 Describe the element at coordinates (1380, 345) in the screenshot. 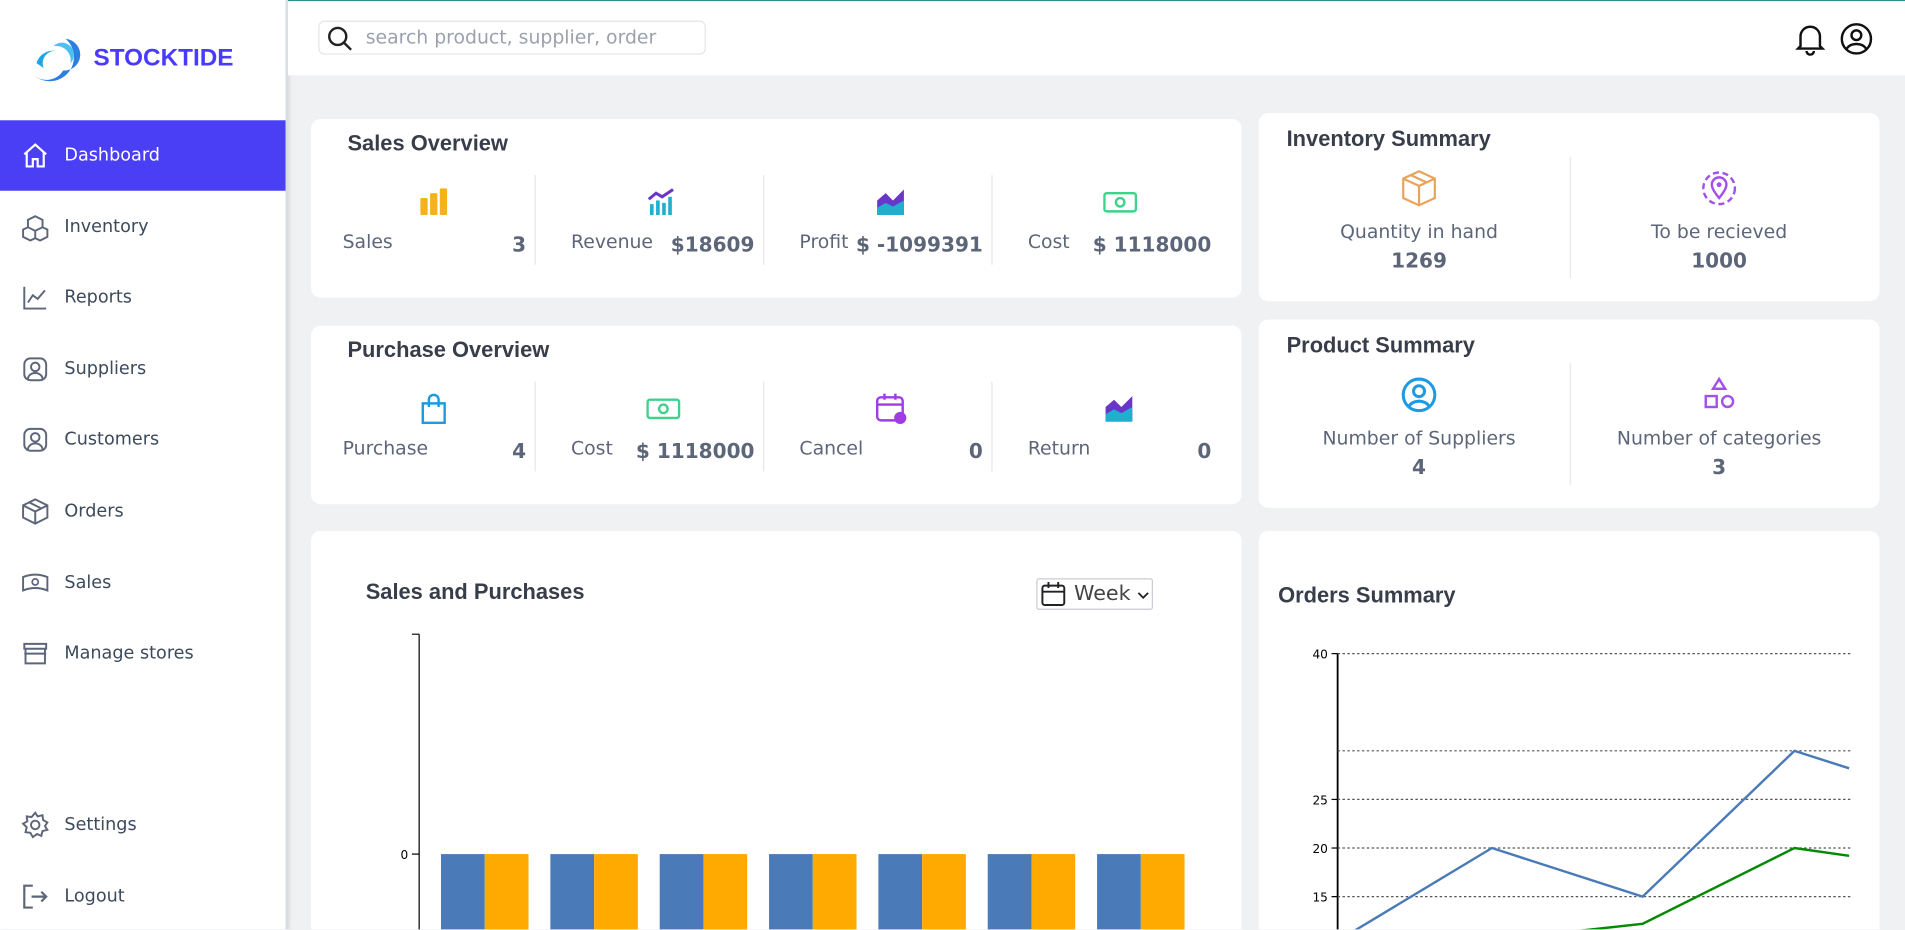

I see `card-title: Product Summary` at that location.